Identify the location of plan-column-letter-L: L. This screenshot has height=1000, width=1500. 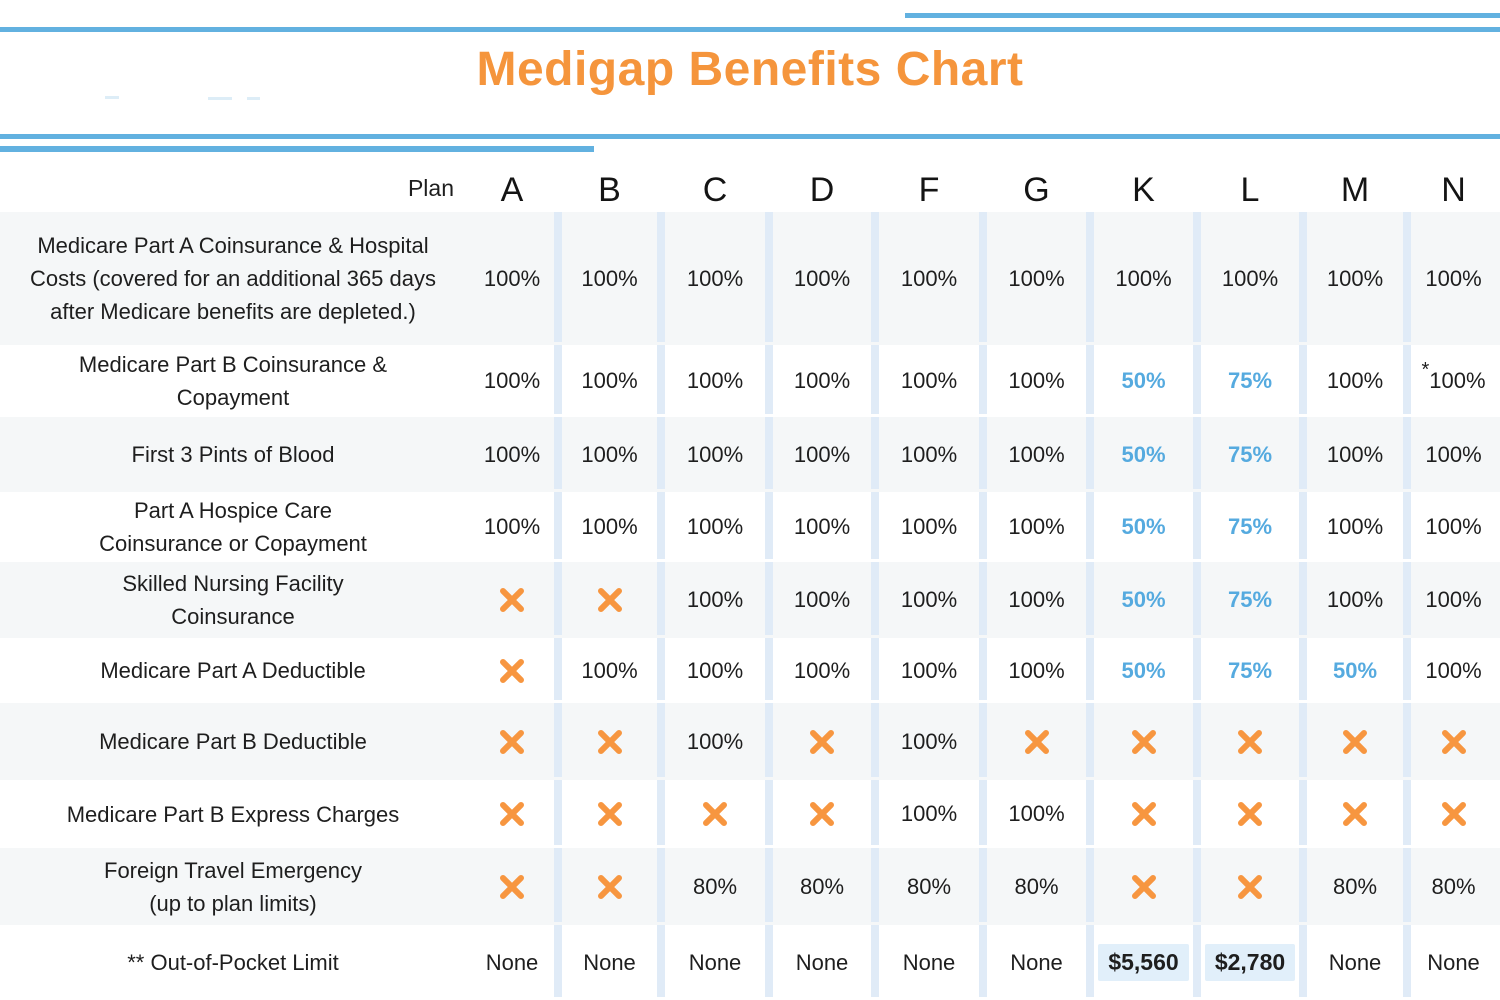
(1250, 190).